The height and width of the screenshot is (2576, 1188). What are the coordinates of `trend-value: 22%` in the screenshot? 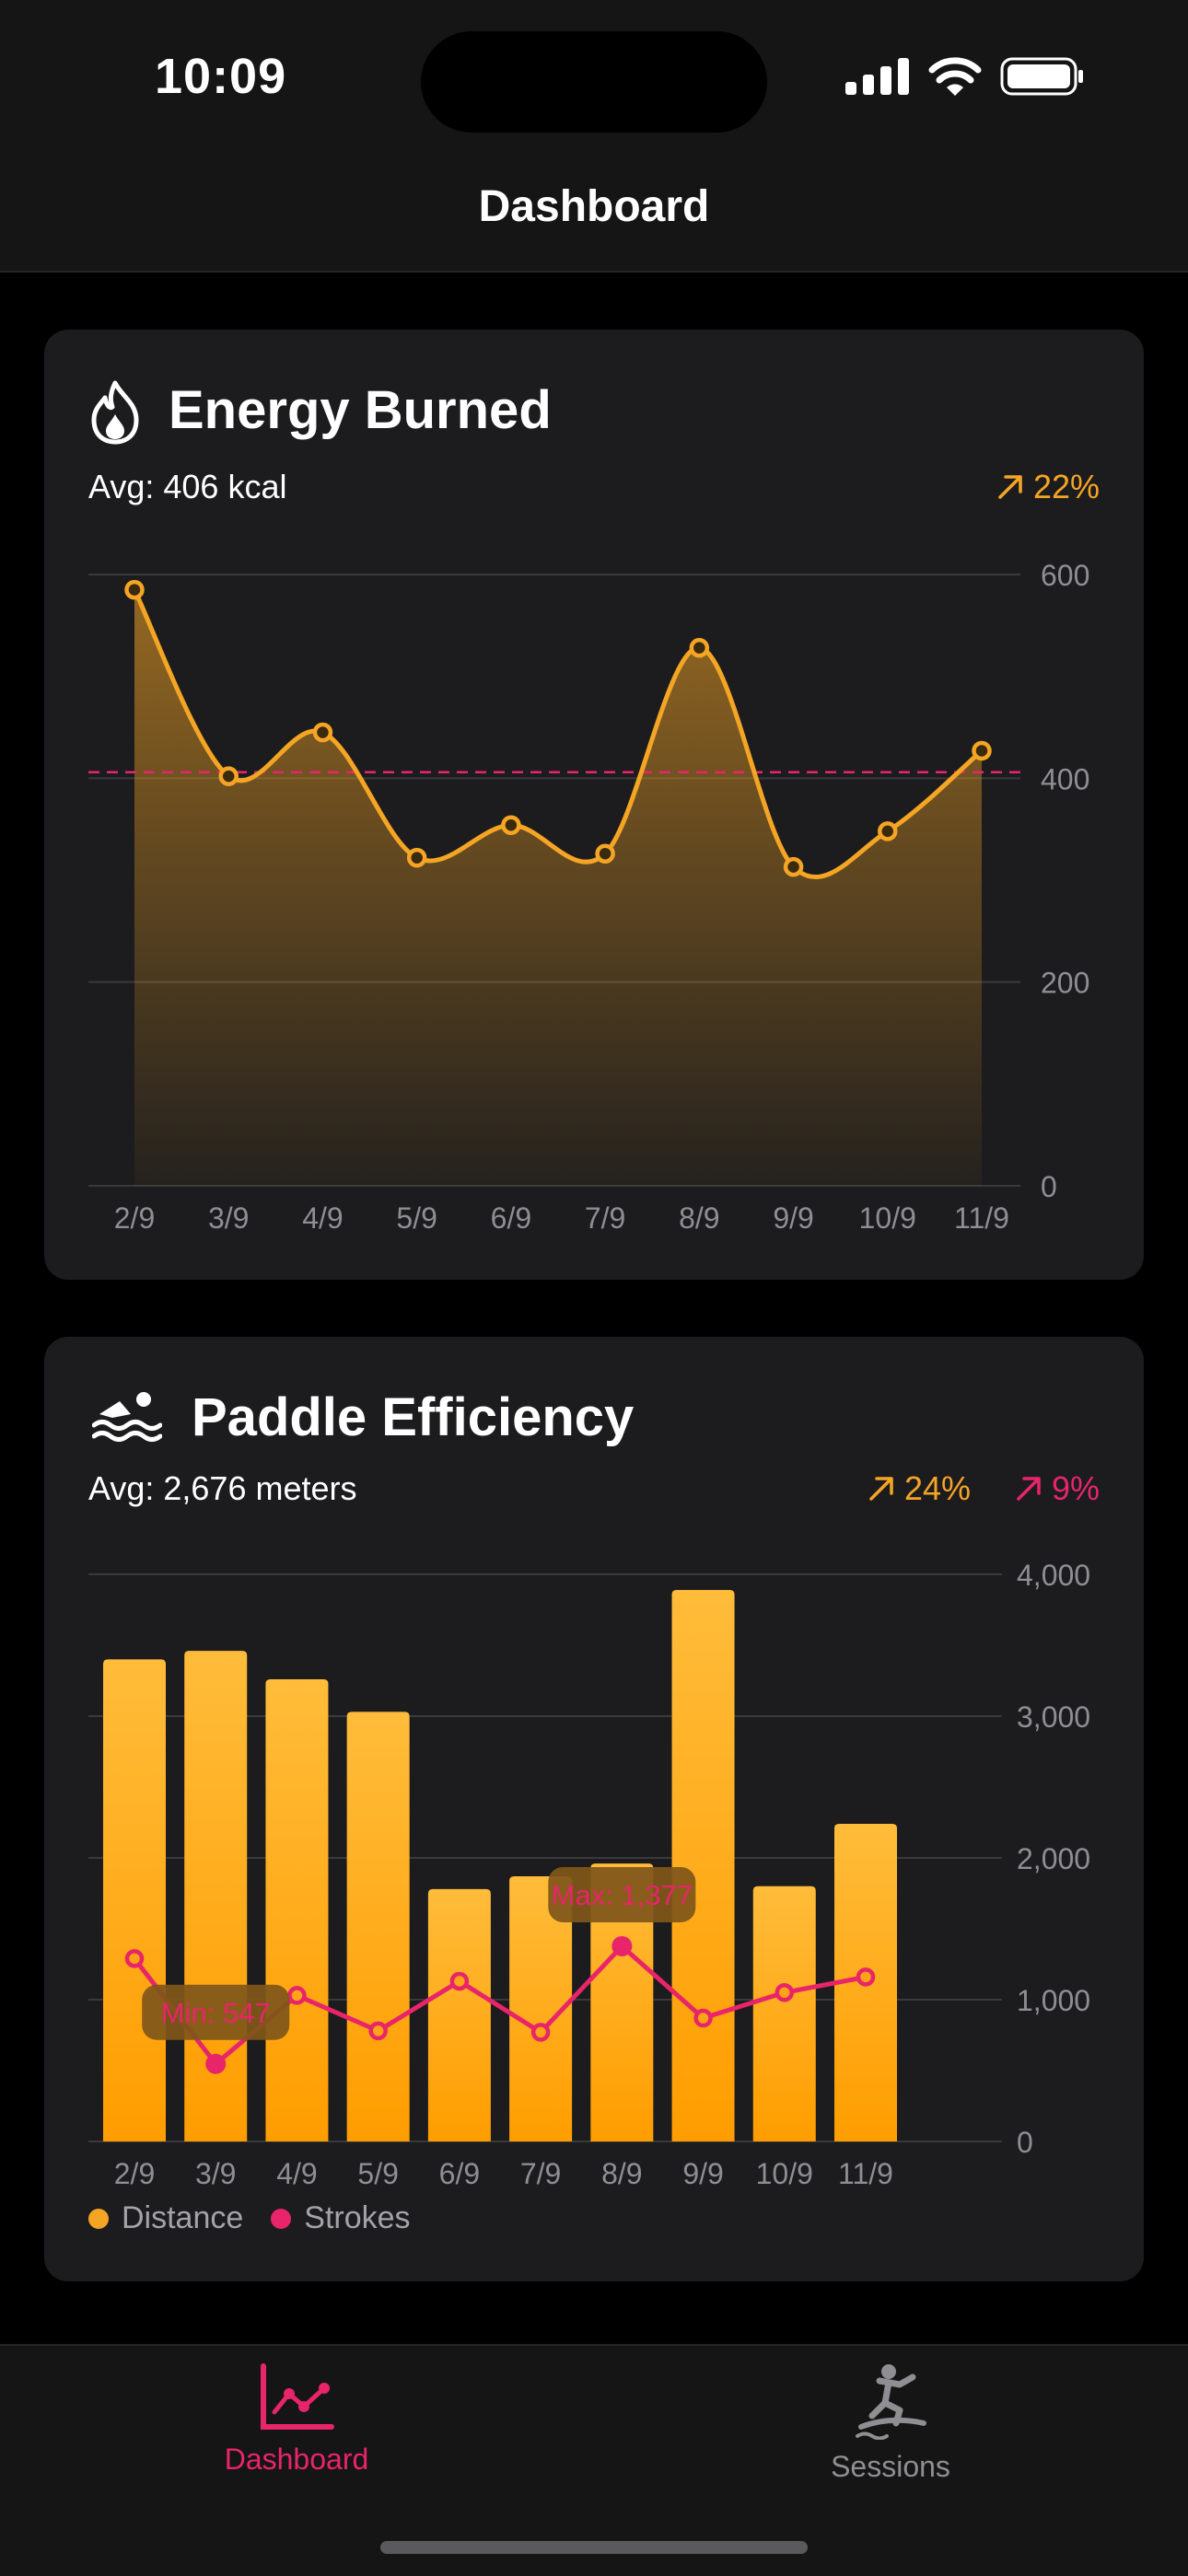 It's located at (1066, 486).